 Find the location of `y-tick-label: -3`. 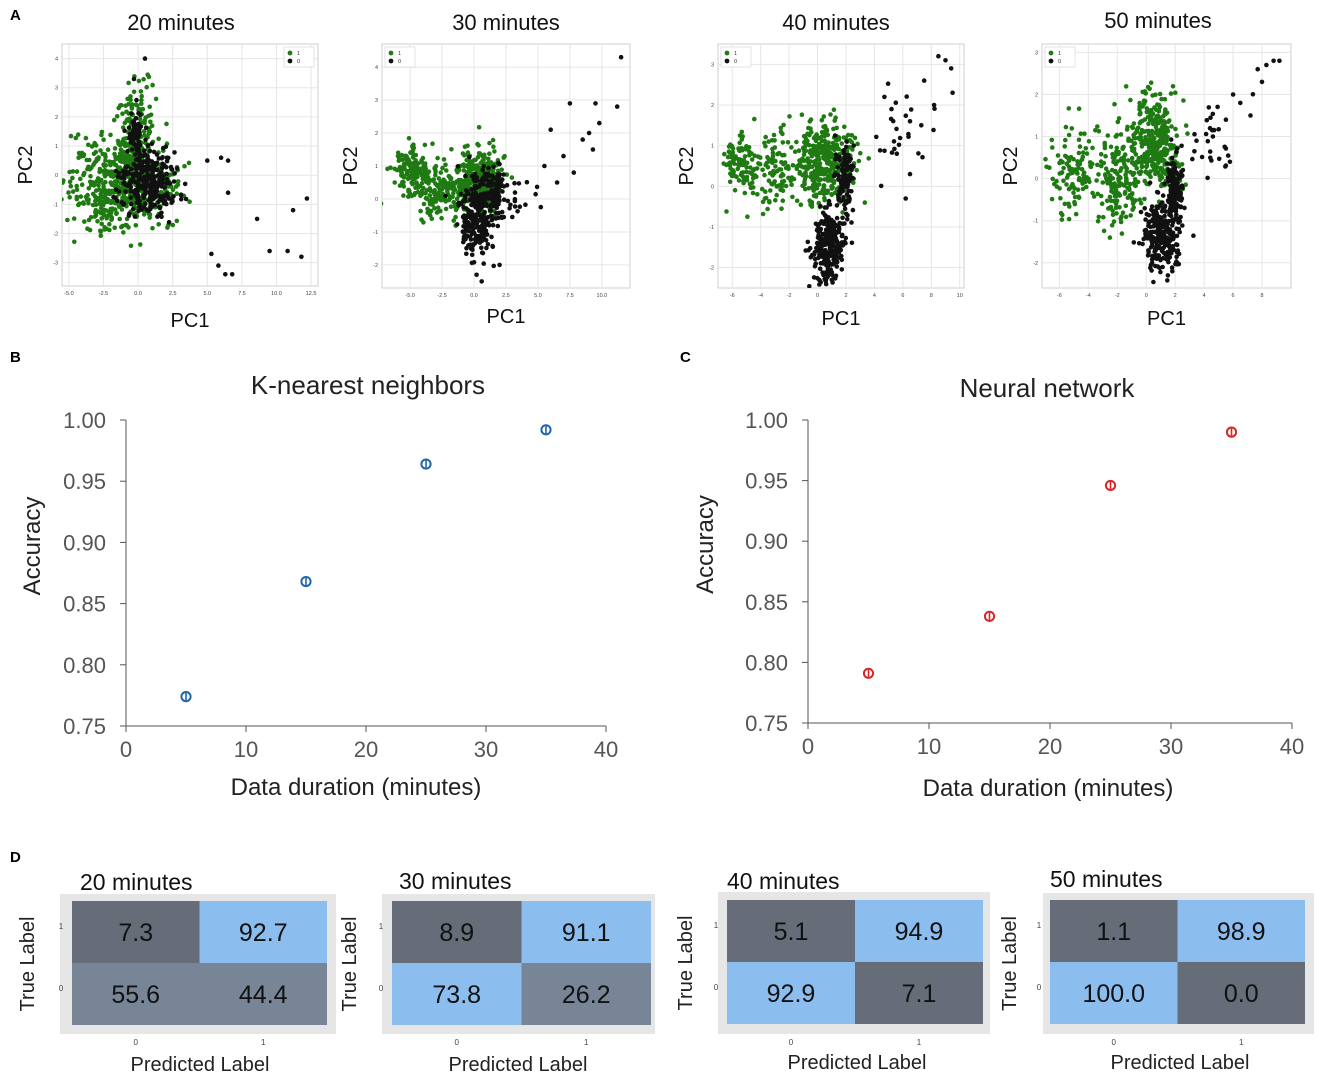

y-tick-label: -3 is located at coordinates (55, 264).